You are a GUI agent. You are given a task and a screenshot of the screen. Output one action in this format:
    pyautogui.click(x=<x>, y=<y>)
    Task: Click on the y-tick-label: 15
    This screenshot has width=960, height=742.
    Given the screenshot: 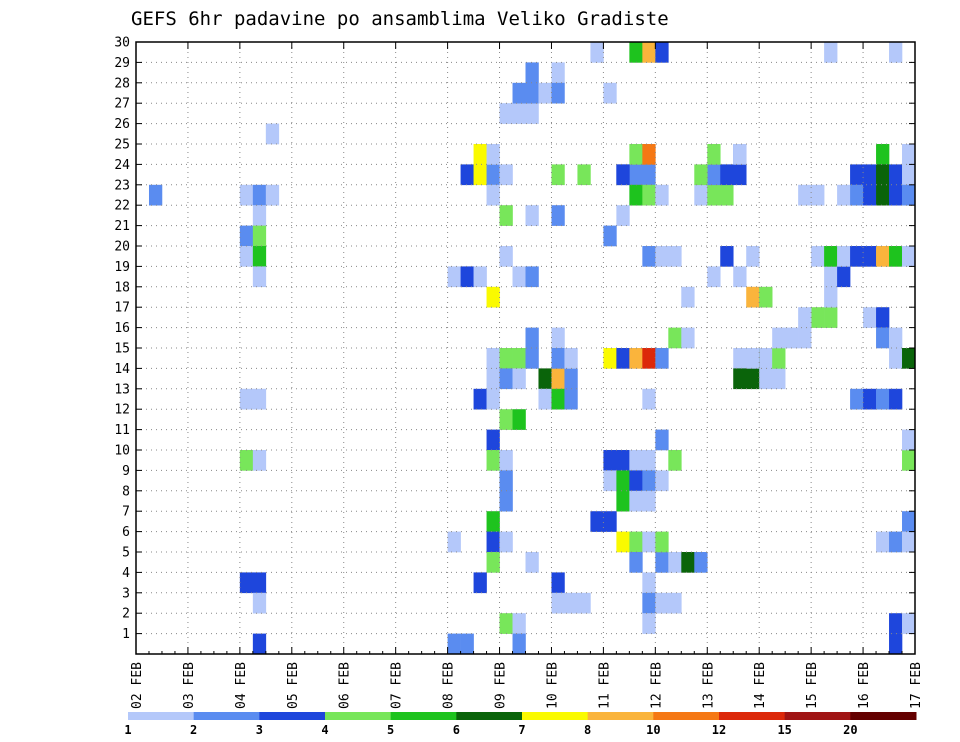 What is the action you would take?
    pyautogui.click(x=122, y=349)
    